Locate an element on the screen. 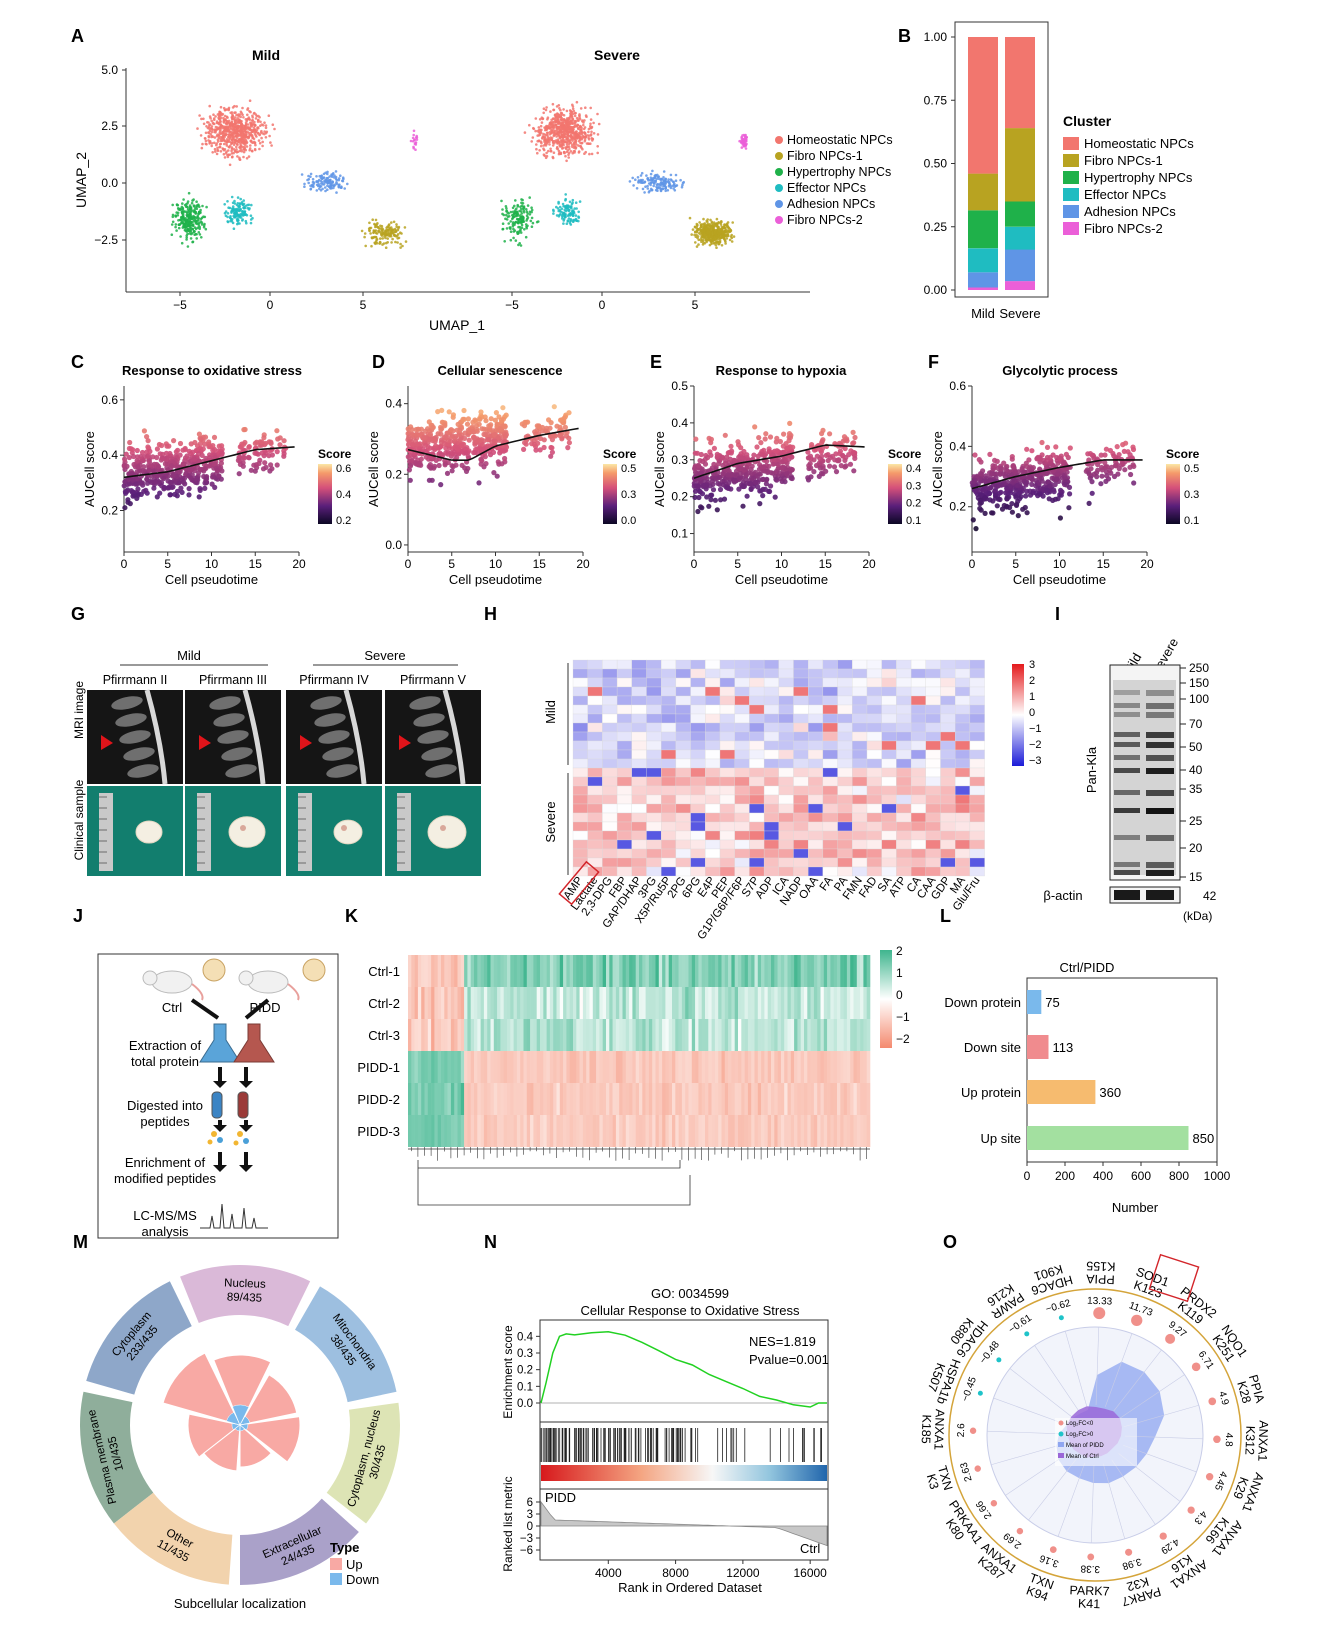  umap-xtick-label: −5 is located at coordinates (512, 305).